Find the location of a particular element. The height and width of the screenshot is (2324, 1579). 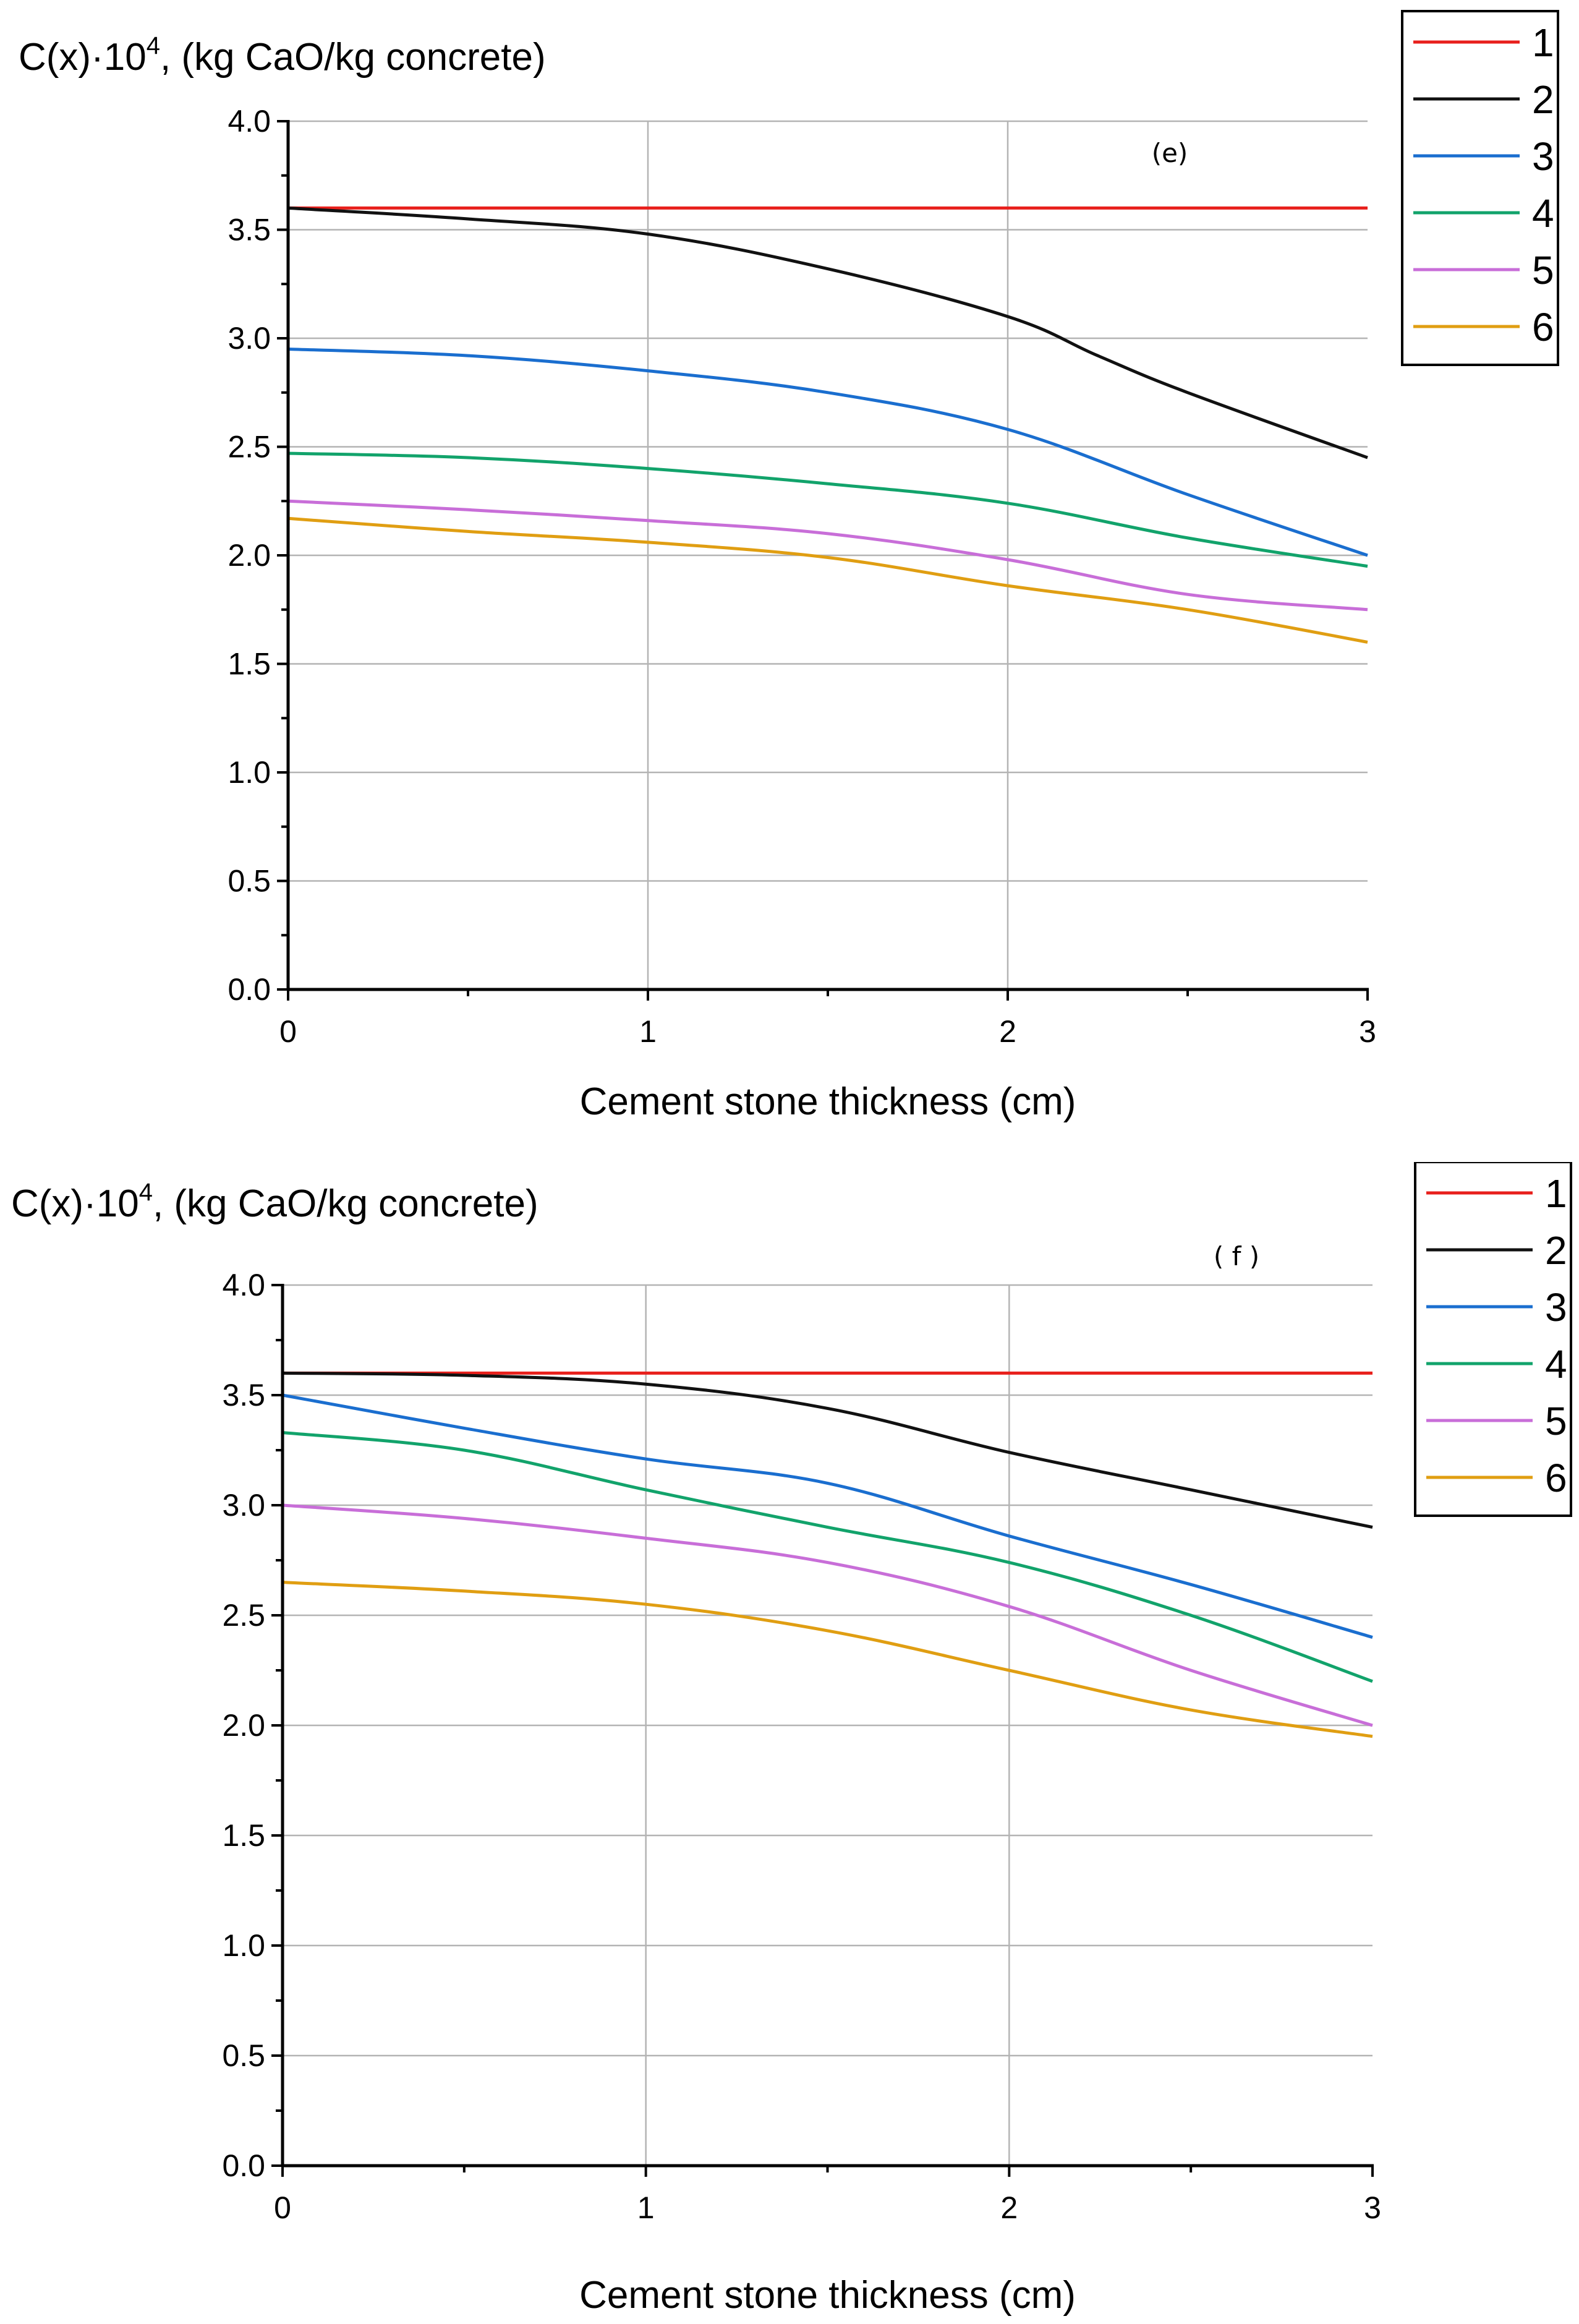

chart-1-y-axis-title: C(x)·104, (kg CaO/kg concrete) is located at coordinates (274, 1202).